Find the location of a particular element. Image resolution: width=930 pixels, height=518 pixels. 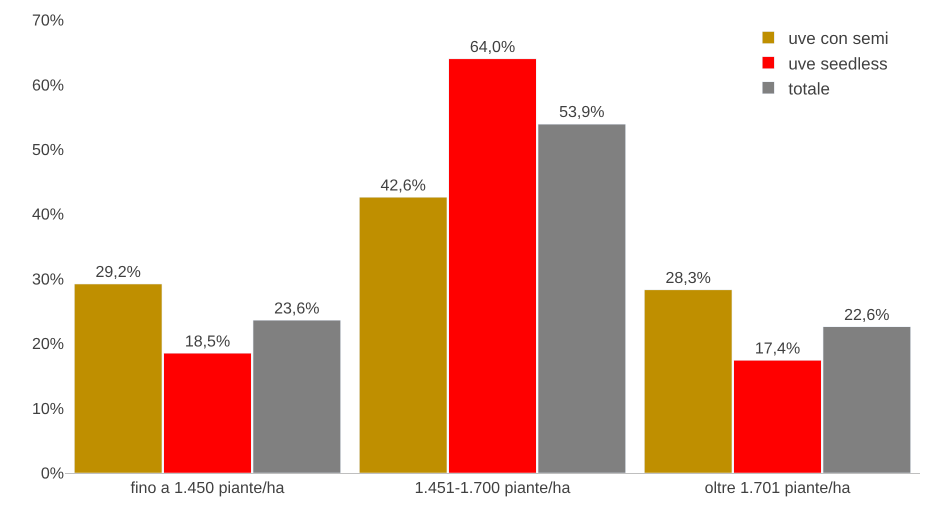

data-label: 22,6% is located at coordinates (867, 315).